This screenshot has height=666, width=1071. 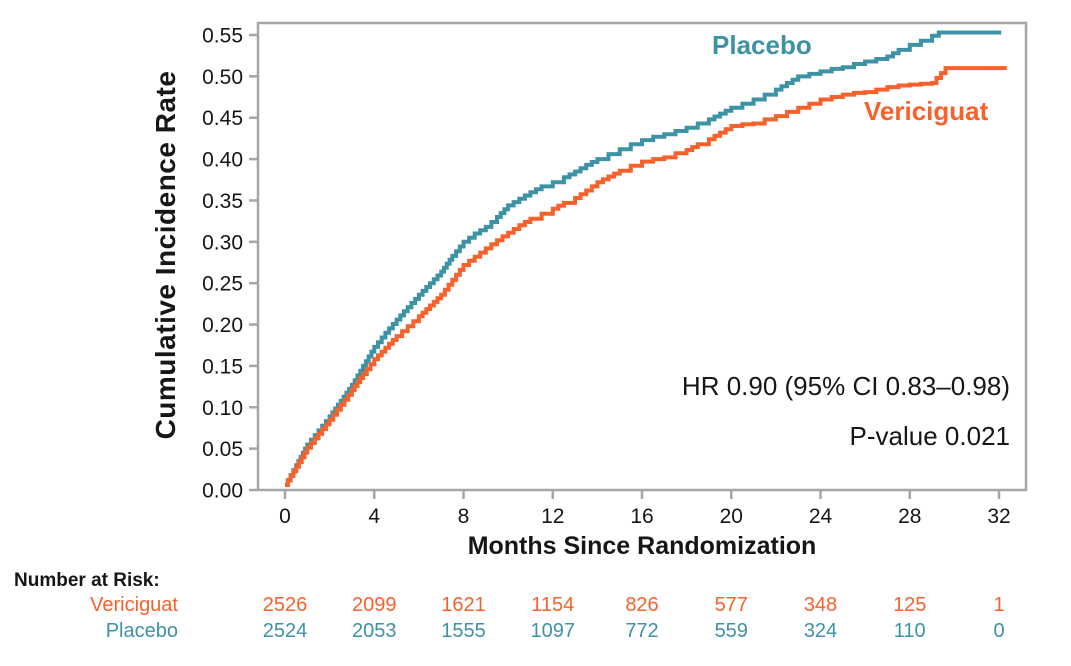 What do you see at coordinates (909, 631) in the screenshot?
I see `risk-cell: 110` at bounding box center [909, 631].